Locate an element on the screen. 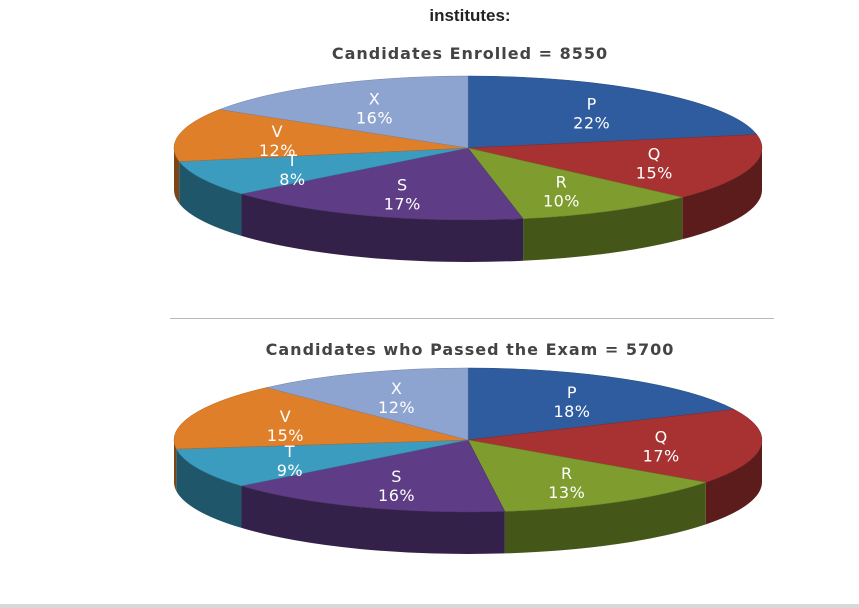 Image resolution: width=859 pixels, height=608 pixels. pie-0-value-V: 12% is located at coordinates (277, 150).